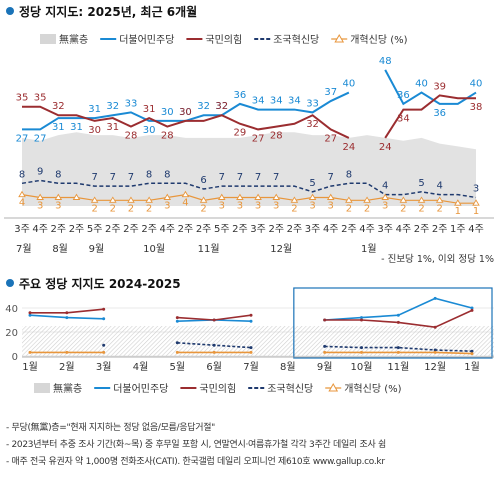 The height and width of the screenshot is (478, 500). What do you see at coordinates (94, 130) in the screenshot?
I see `label-ppp: 30` at bounding box center [94, 130].